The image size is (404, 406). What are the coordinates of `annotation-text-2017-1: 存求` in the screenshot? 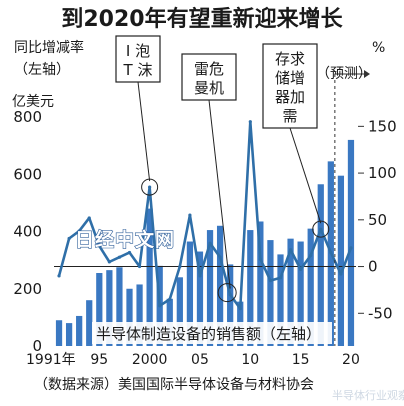 It's located at (290, 59).